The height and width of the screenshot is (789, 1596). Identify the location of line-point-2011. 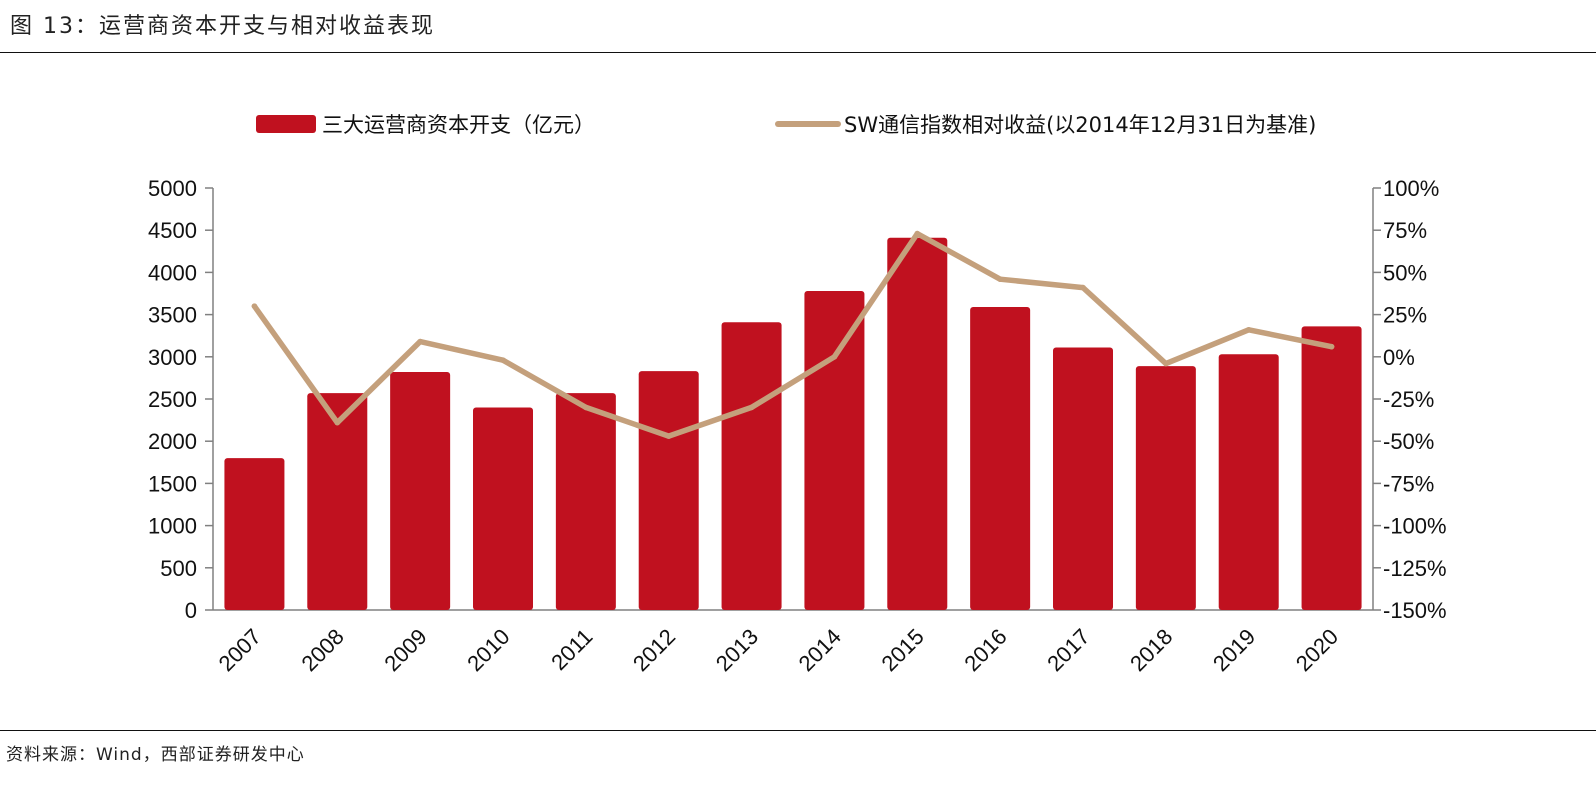
(586, 407).